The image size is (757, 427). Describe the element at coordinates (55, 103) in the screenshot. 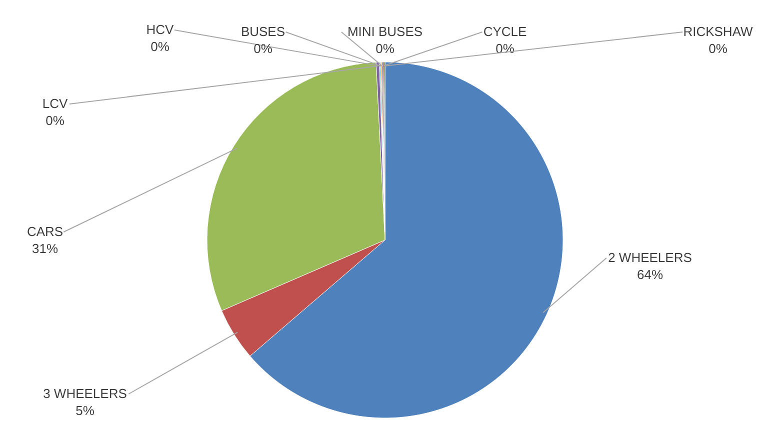

I see `slice-label: LCV` at that location.